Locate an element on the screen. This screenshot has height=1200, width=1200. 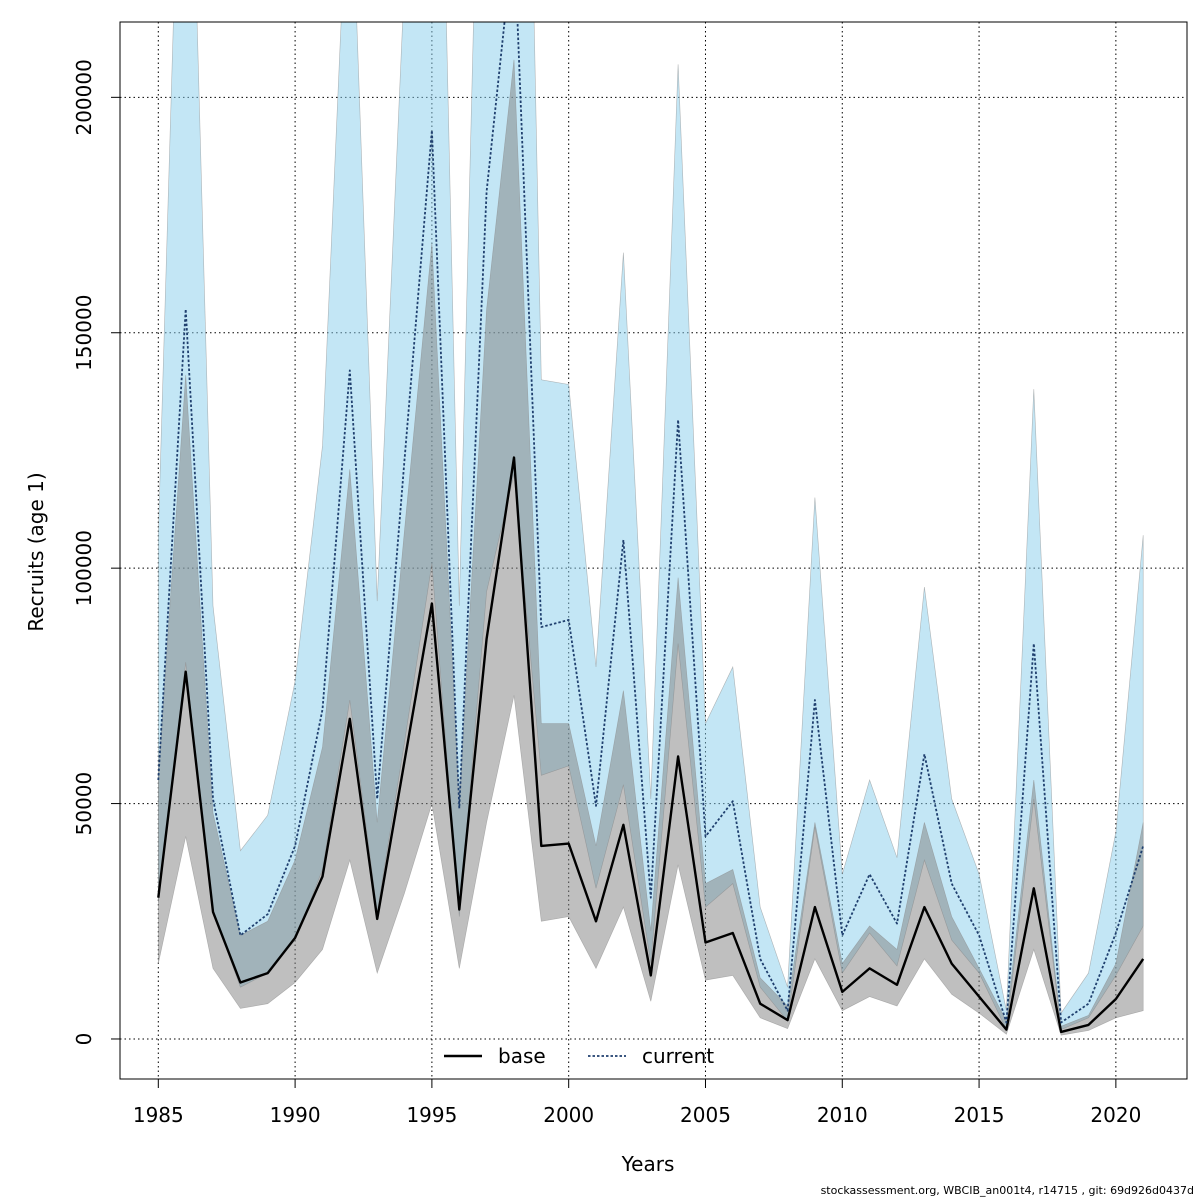
y-tick-label: 150000 is located at coordinates (84, 333).